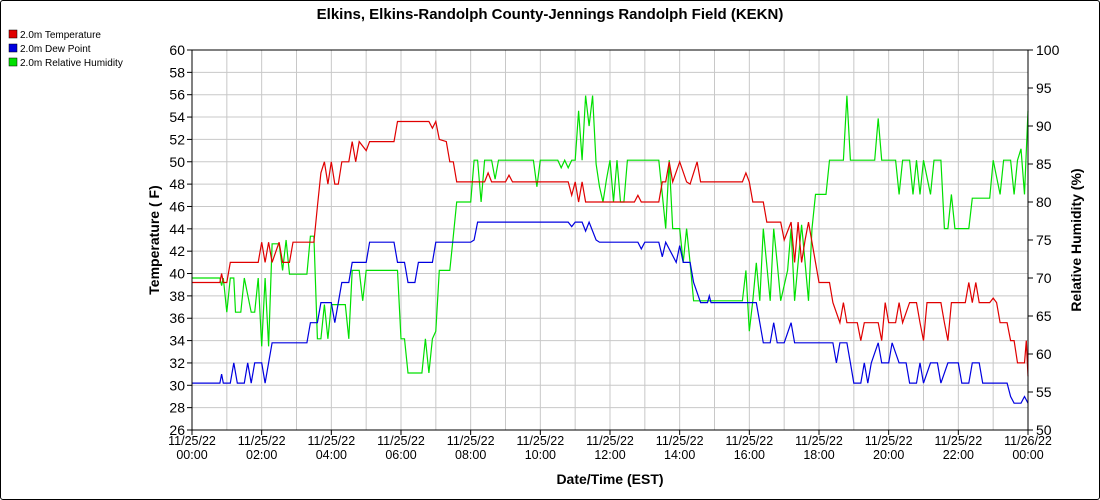 Image resolution: width=1100 pixels, height=500 pixels. Describe the element at coordinates (177, 162) in the screenshot. I see `y-left-tick-label: 50` at that location.